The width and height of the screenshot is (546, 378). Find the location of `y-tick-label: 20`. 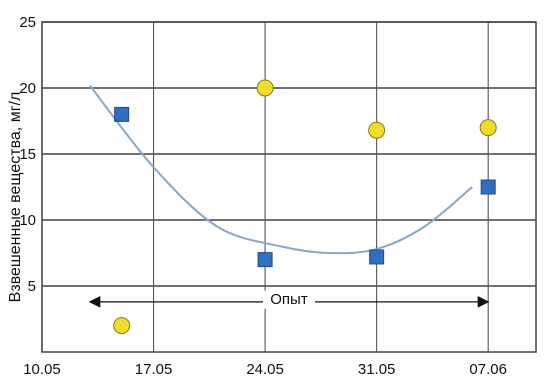

y-tick-label: 20 is located at coordinates (27, 88).